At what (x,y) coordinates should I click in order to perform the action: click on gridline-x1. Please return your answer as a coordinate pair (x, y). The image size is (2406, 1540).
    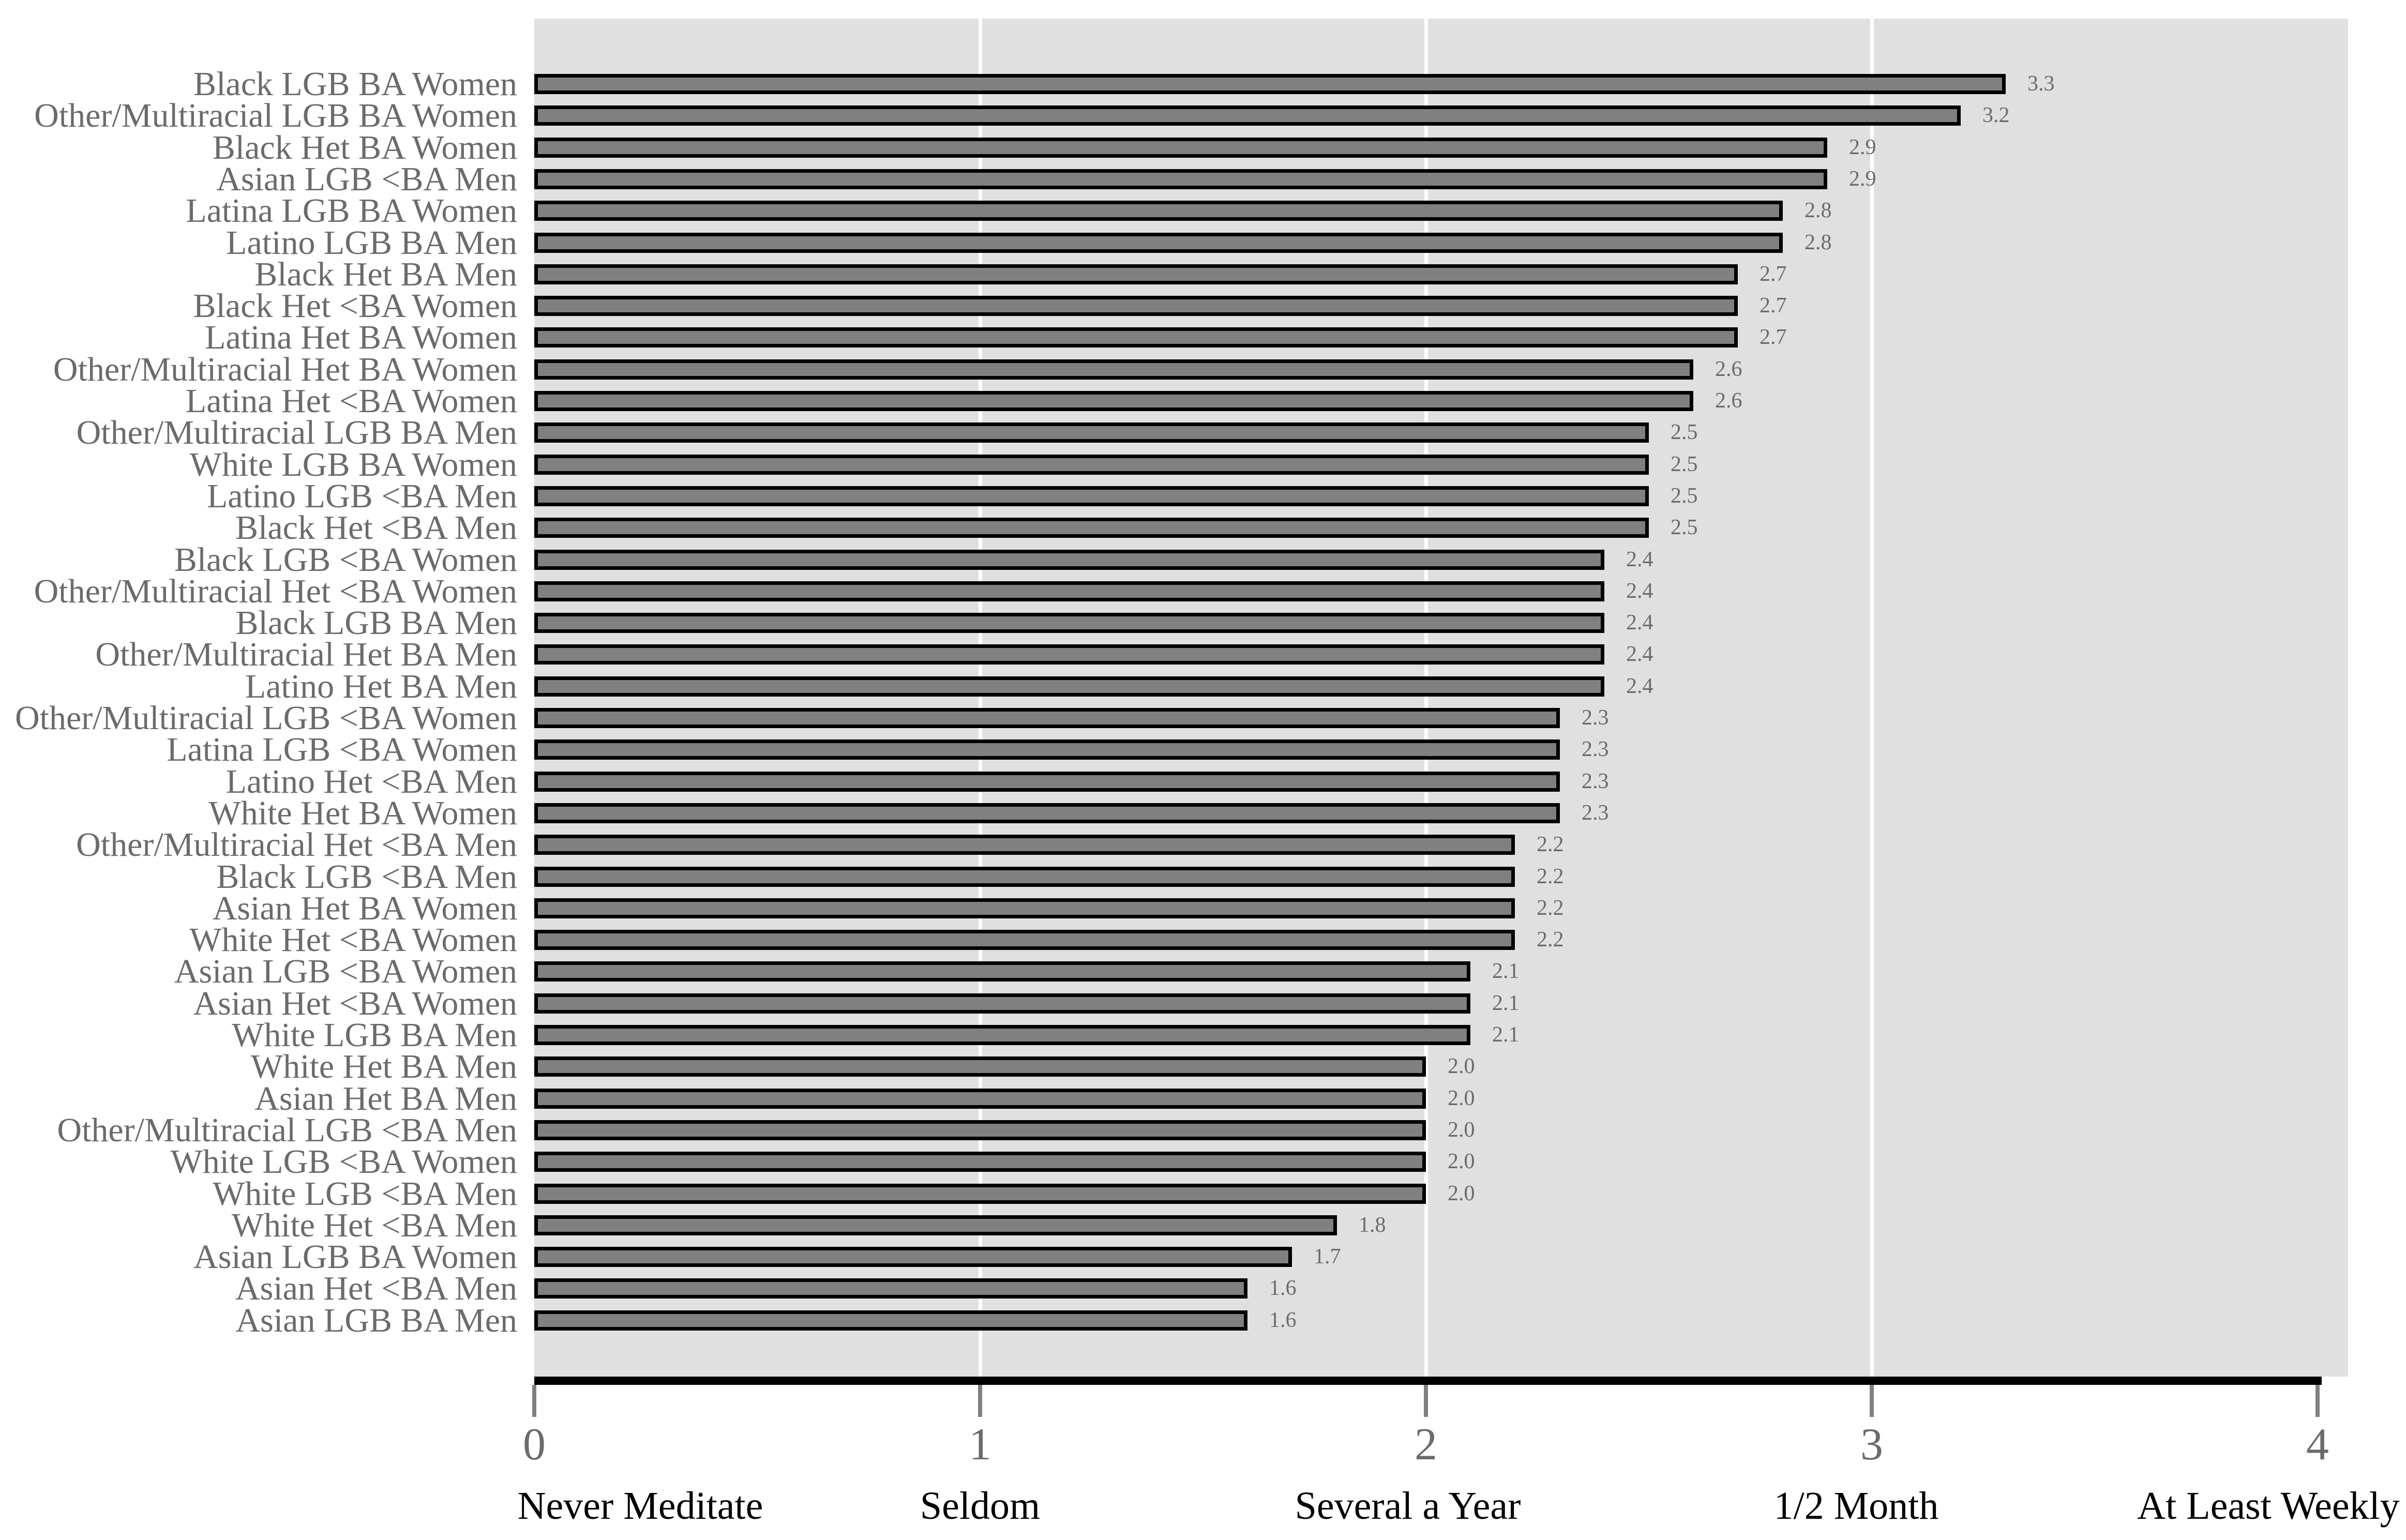
    Looking at the image, I should click on (980, 698).